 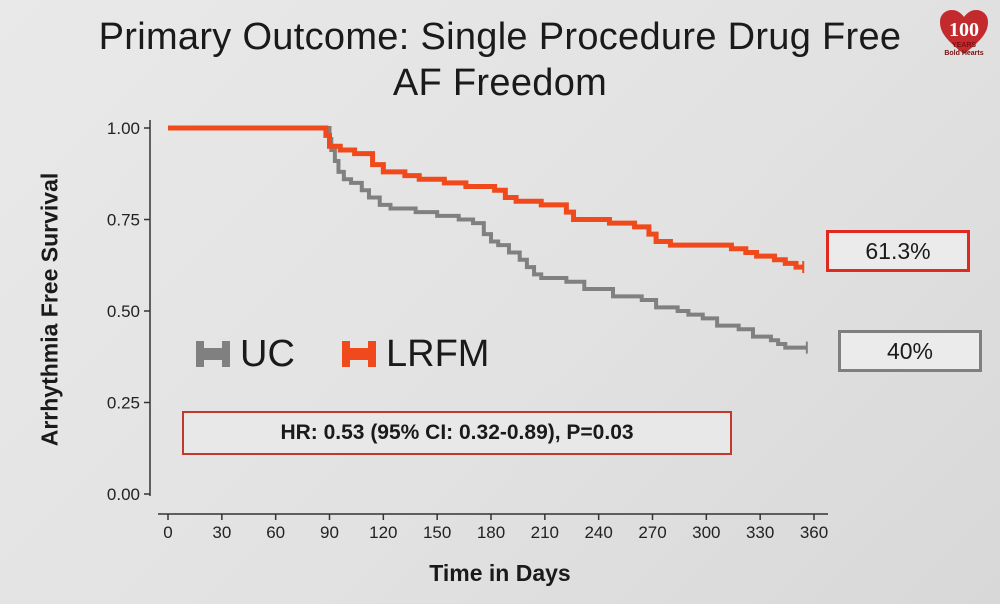 I want to click on x-tick-label: 120, so click(x=383, y=532).